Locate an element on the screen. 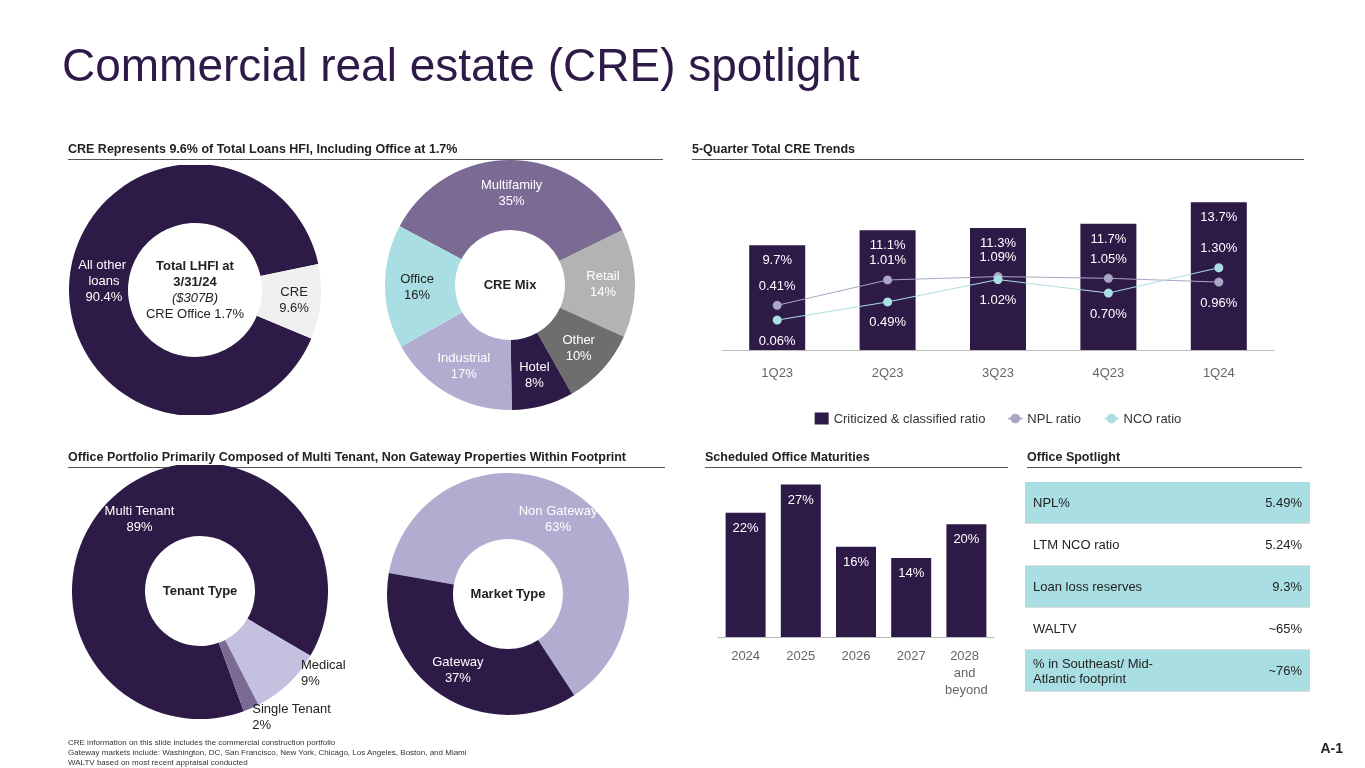  legend-label: NPL ratio is located at coordinates (1054, 418).